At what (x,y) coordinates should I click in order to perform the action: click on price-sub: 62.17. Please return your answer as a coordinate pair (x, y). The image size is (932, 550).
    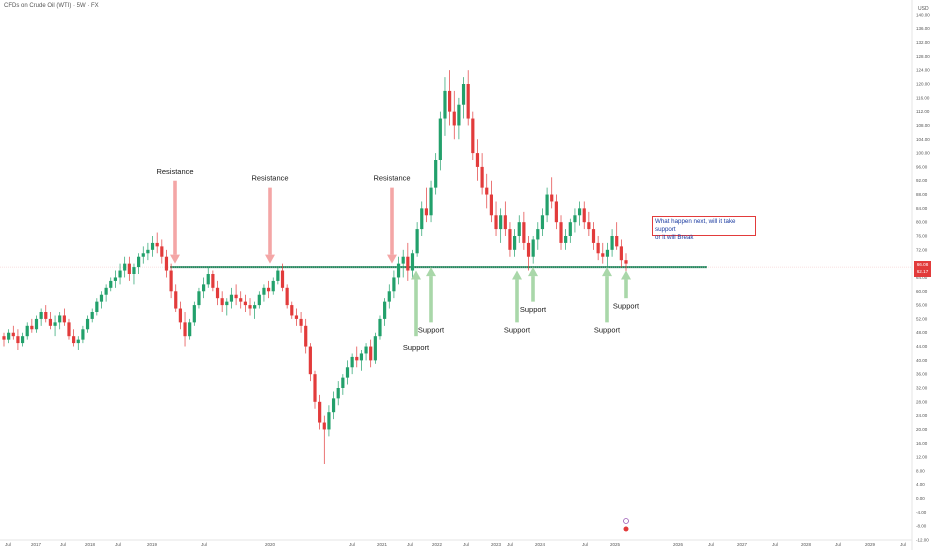
    Looking at the image, I should click on (922, 271).